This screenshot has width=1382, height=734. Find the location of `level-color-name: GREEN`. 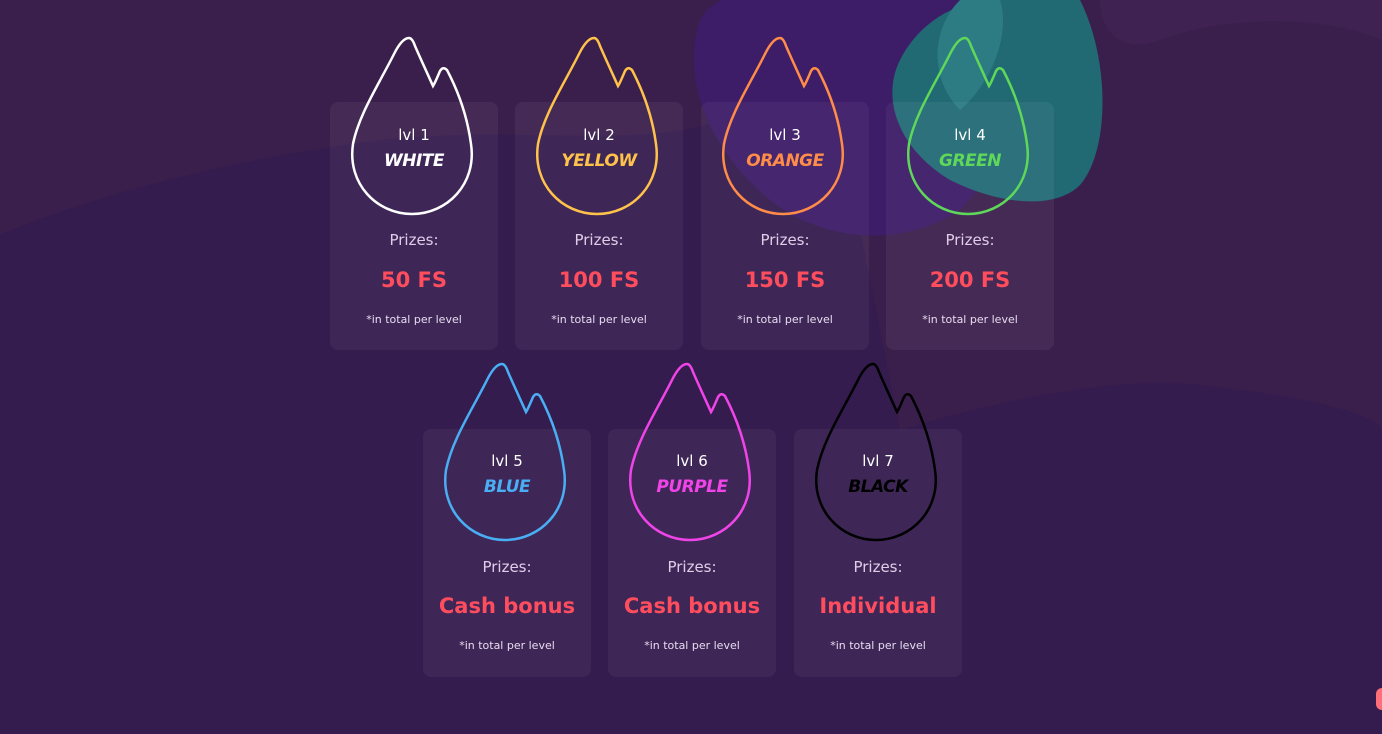

level-color-name: GREEN is located at coordinates (970, 161).